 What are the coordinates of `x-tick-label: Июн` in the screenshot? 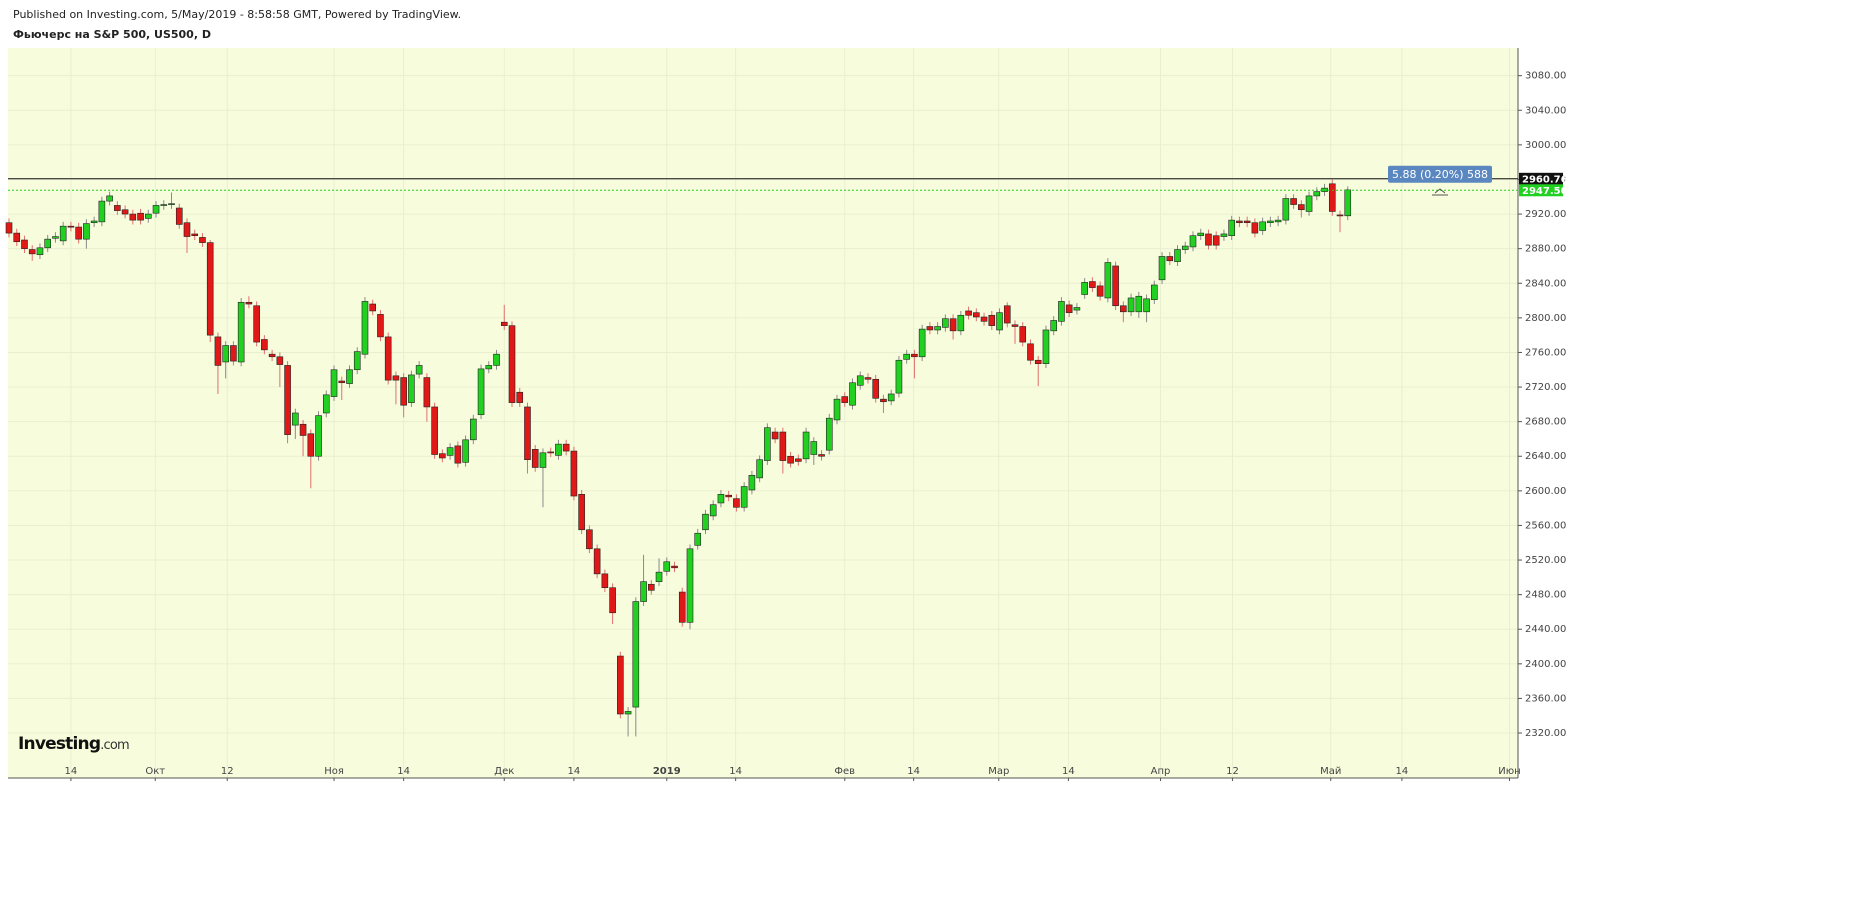 It's located at (1509, 771).